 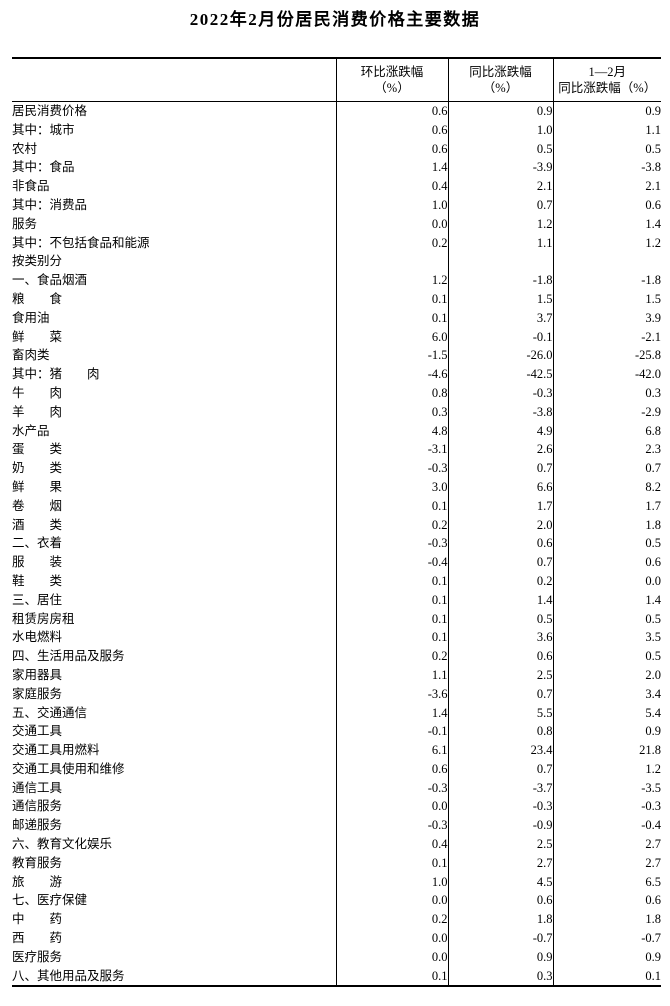 What do you see at coordinates (31, 430) in the screenshot?
I see `row-label: 水产品` at bounding box center [31, 430].